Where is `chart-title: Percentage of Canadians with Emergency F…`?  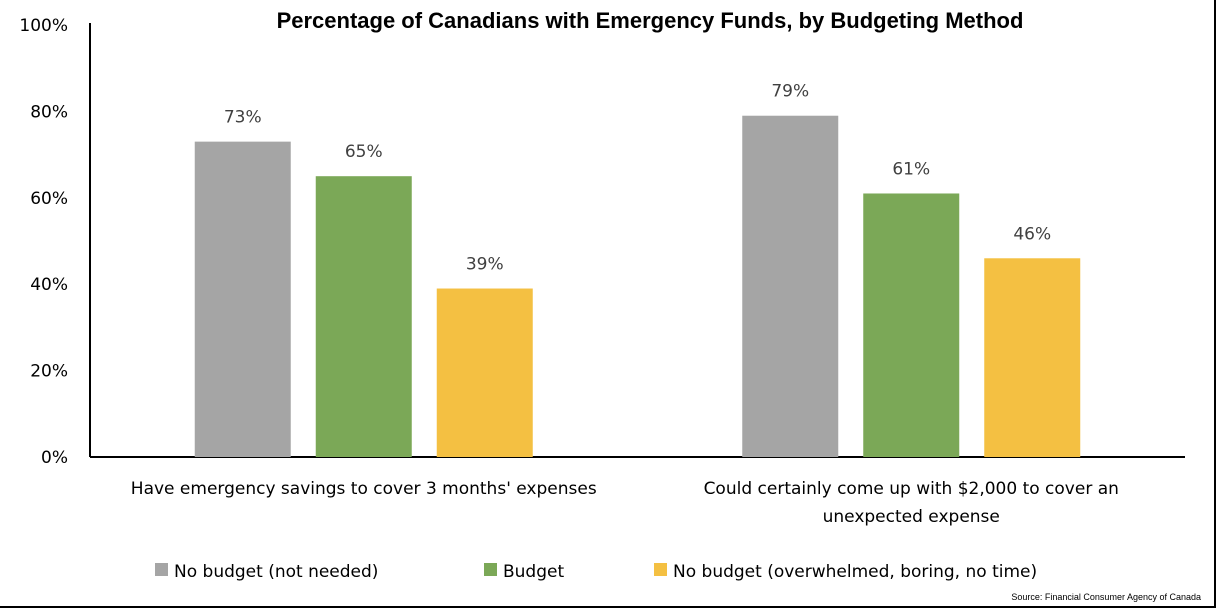 chart-title: Percentage of Canadians with Emergency F… is located at coordinates (650, 20).